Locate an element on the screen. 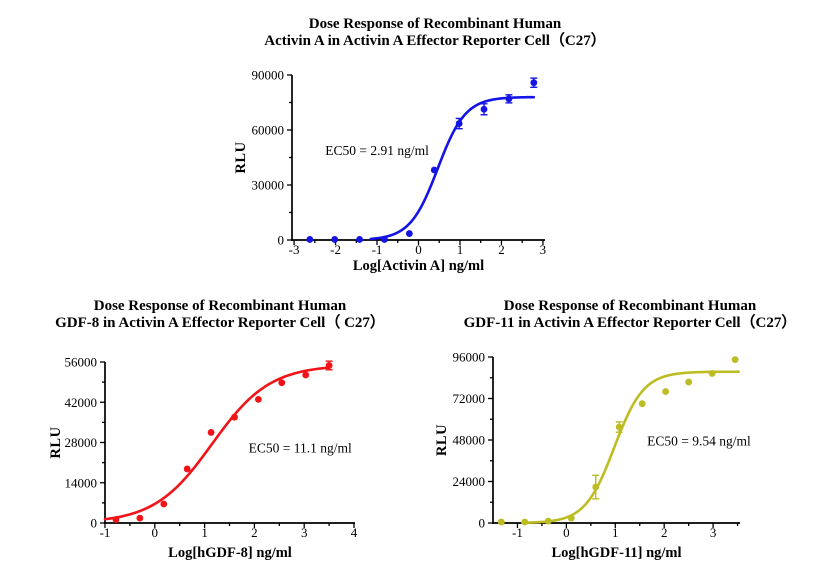  y-tick-label: 42000 is located at coordinates (81, 402).